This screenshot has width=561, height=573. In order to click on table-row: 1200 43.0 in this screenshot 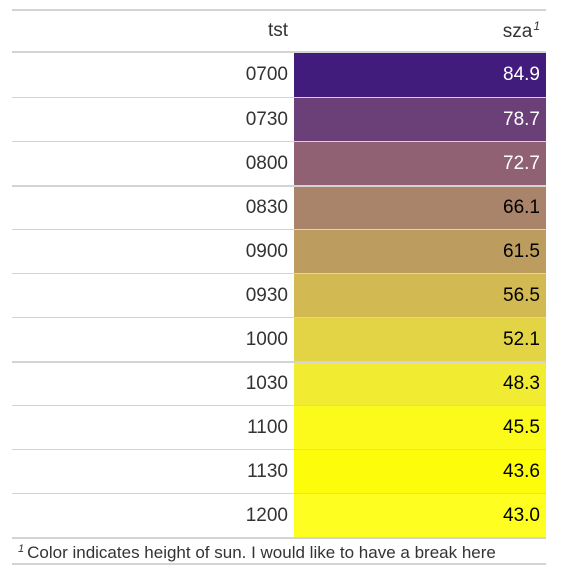, I will do `click(279, 515)`.